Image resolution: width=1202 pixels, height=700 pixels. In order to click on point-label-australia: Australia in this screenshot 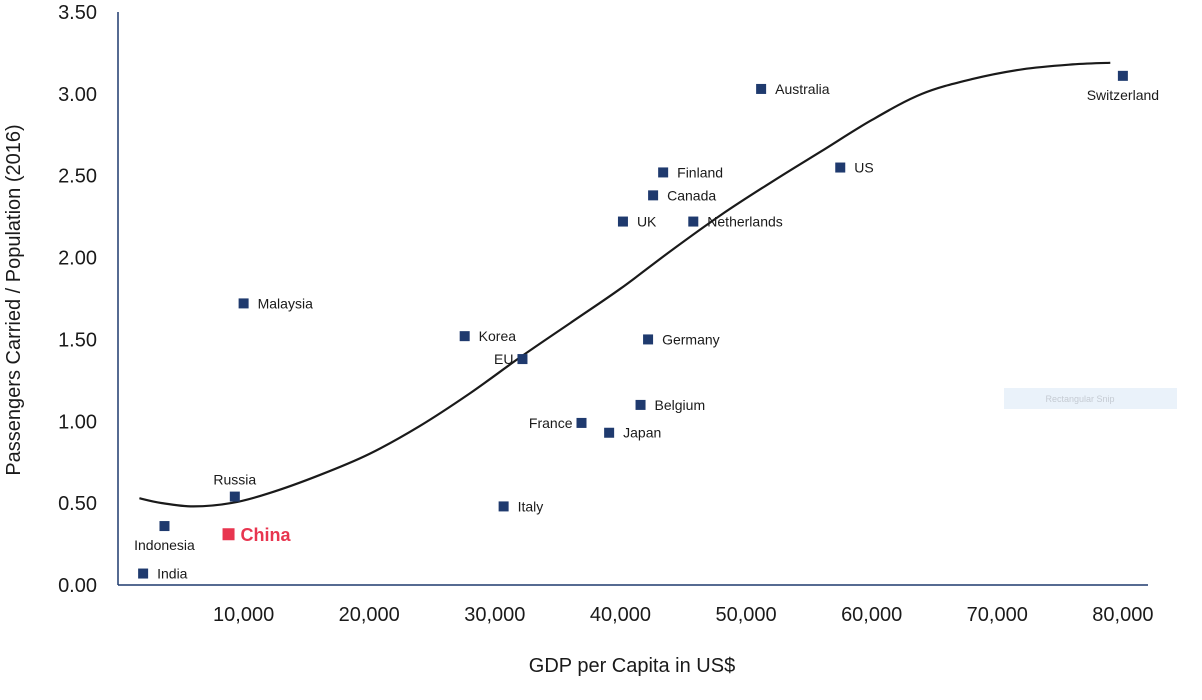, I will do `click(802, 89)`.